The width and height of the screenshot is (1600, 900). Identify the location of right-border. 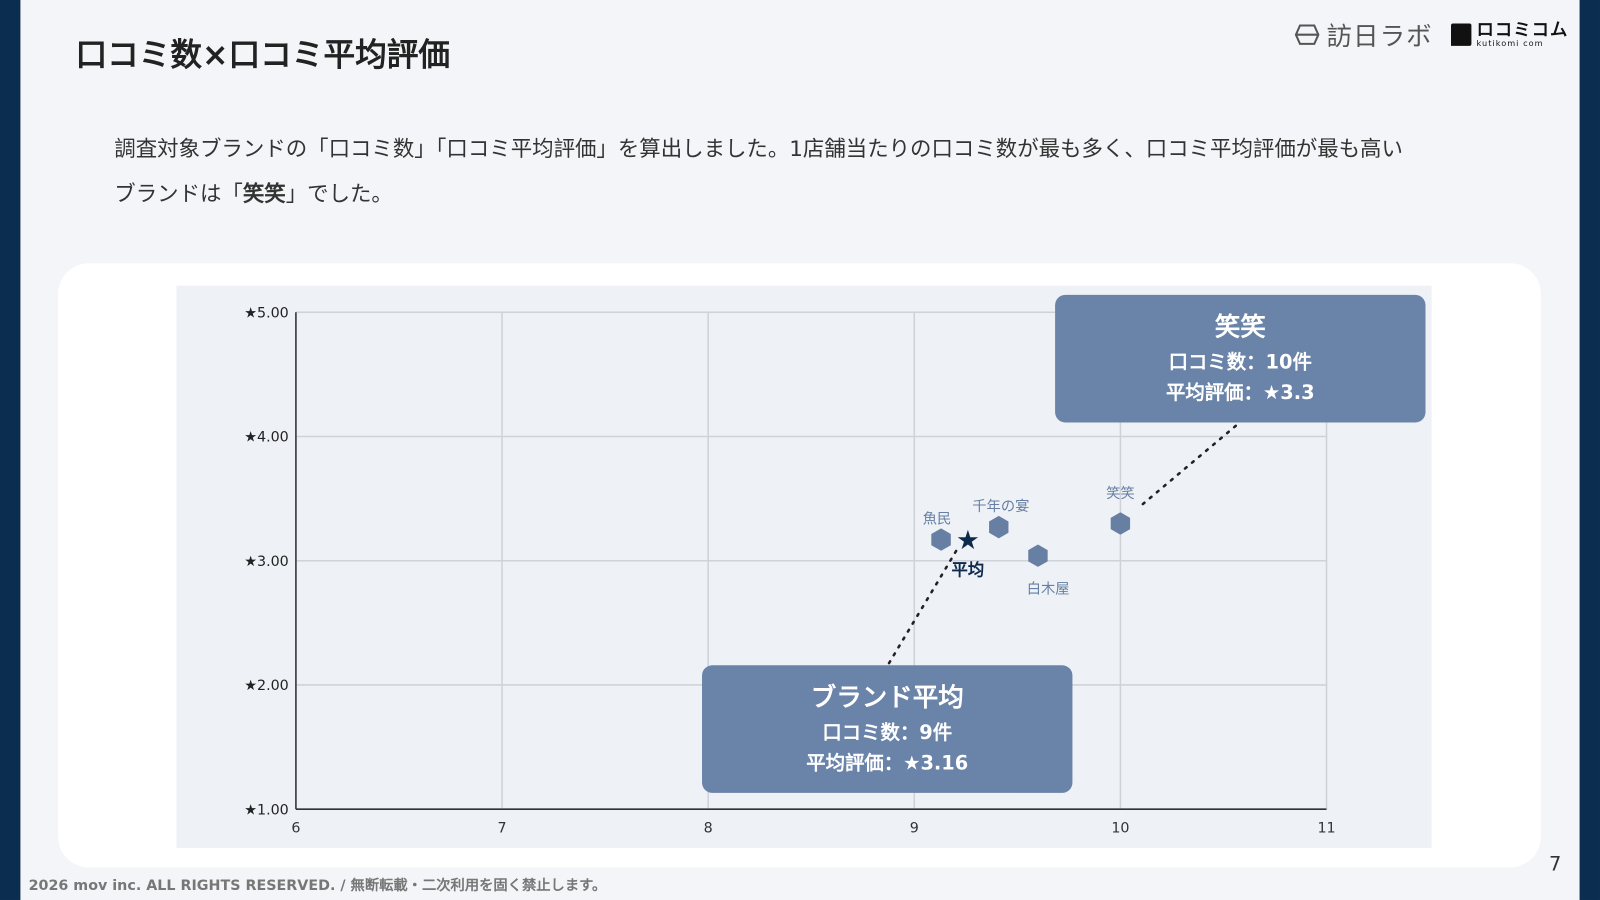
(1589, 450).